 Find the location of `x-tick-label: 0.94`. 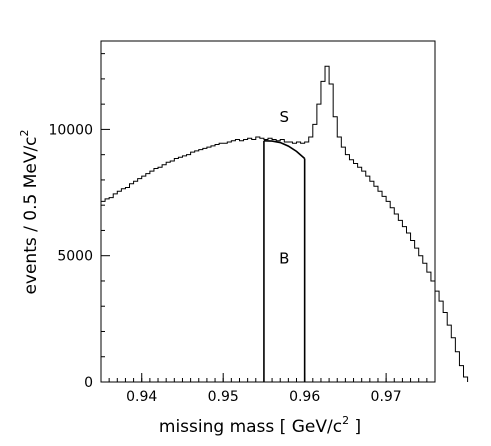

x-tick-label: 0.94 is located at coordinates (141, 397).